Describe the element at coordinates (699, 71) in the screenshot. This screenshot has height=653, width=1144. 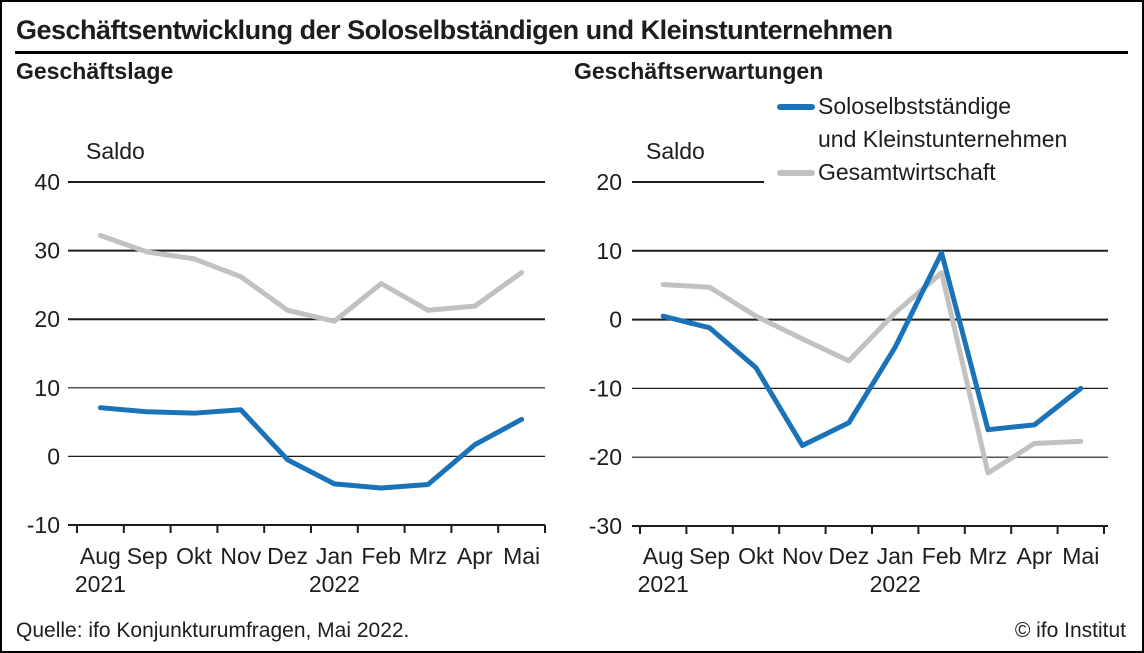
I see `right-chart-title: Geschäftserwartungen` at that location.